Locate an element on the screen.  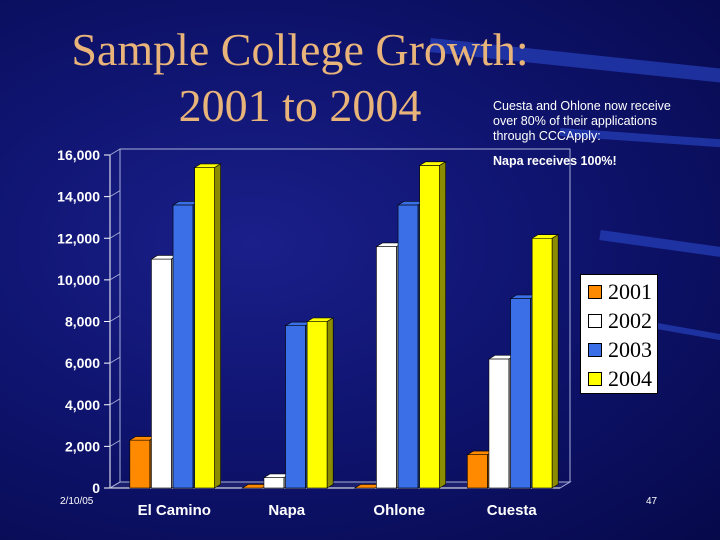
note-emphasis: Napa receives 100%! is located at coordinates (555, 161).